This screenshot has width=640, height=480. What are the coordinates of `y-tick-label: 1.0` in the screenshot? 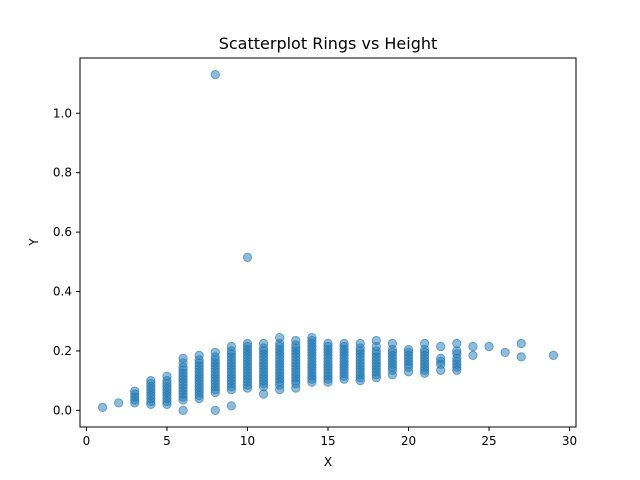 It's located at (62, 113).